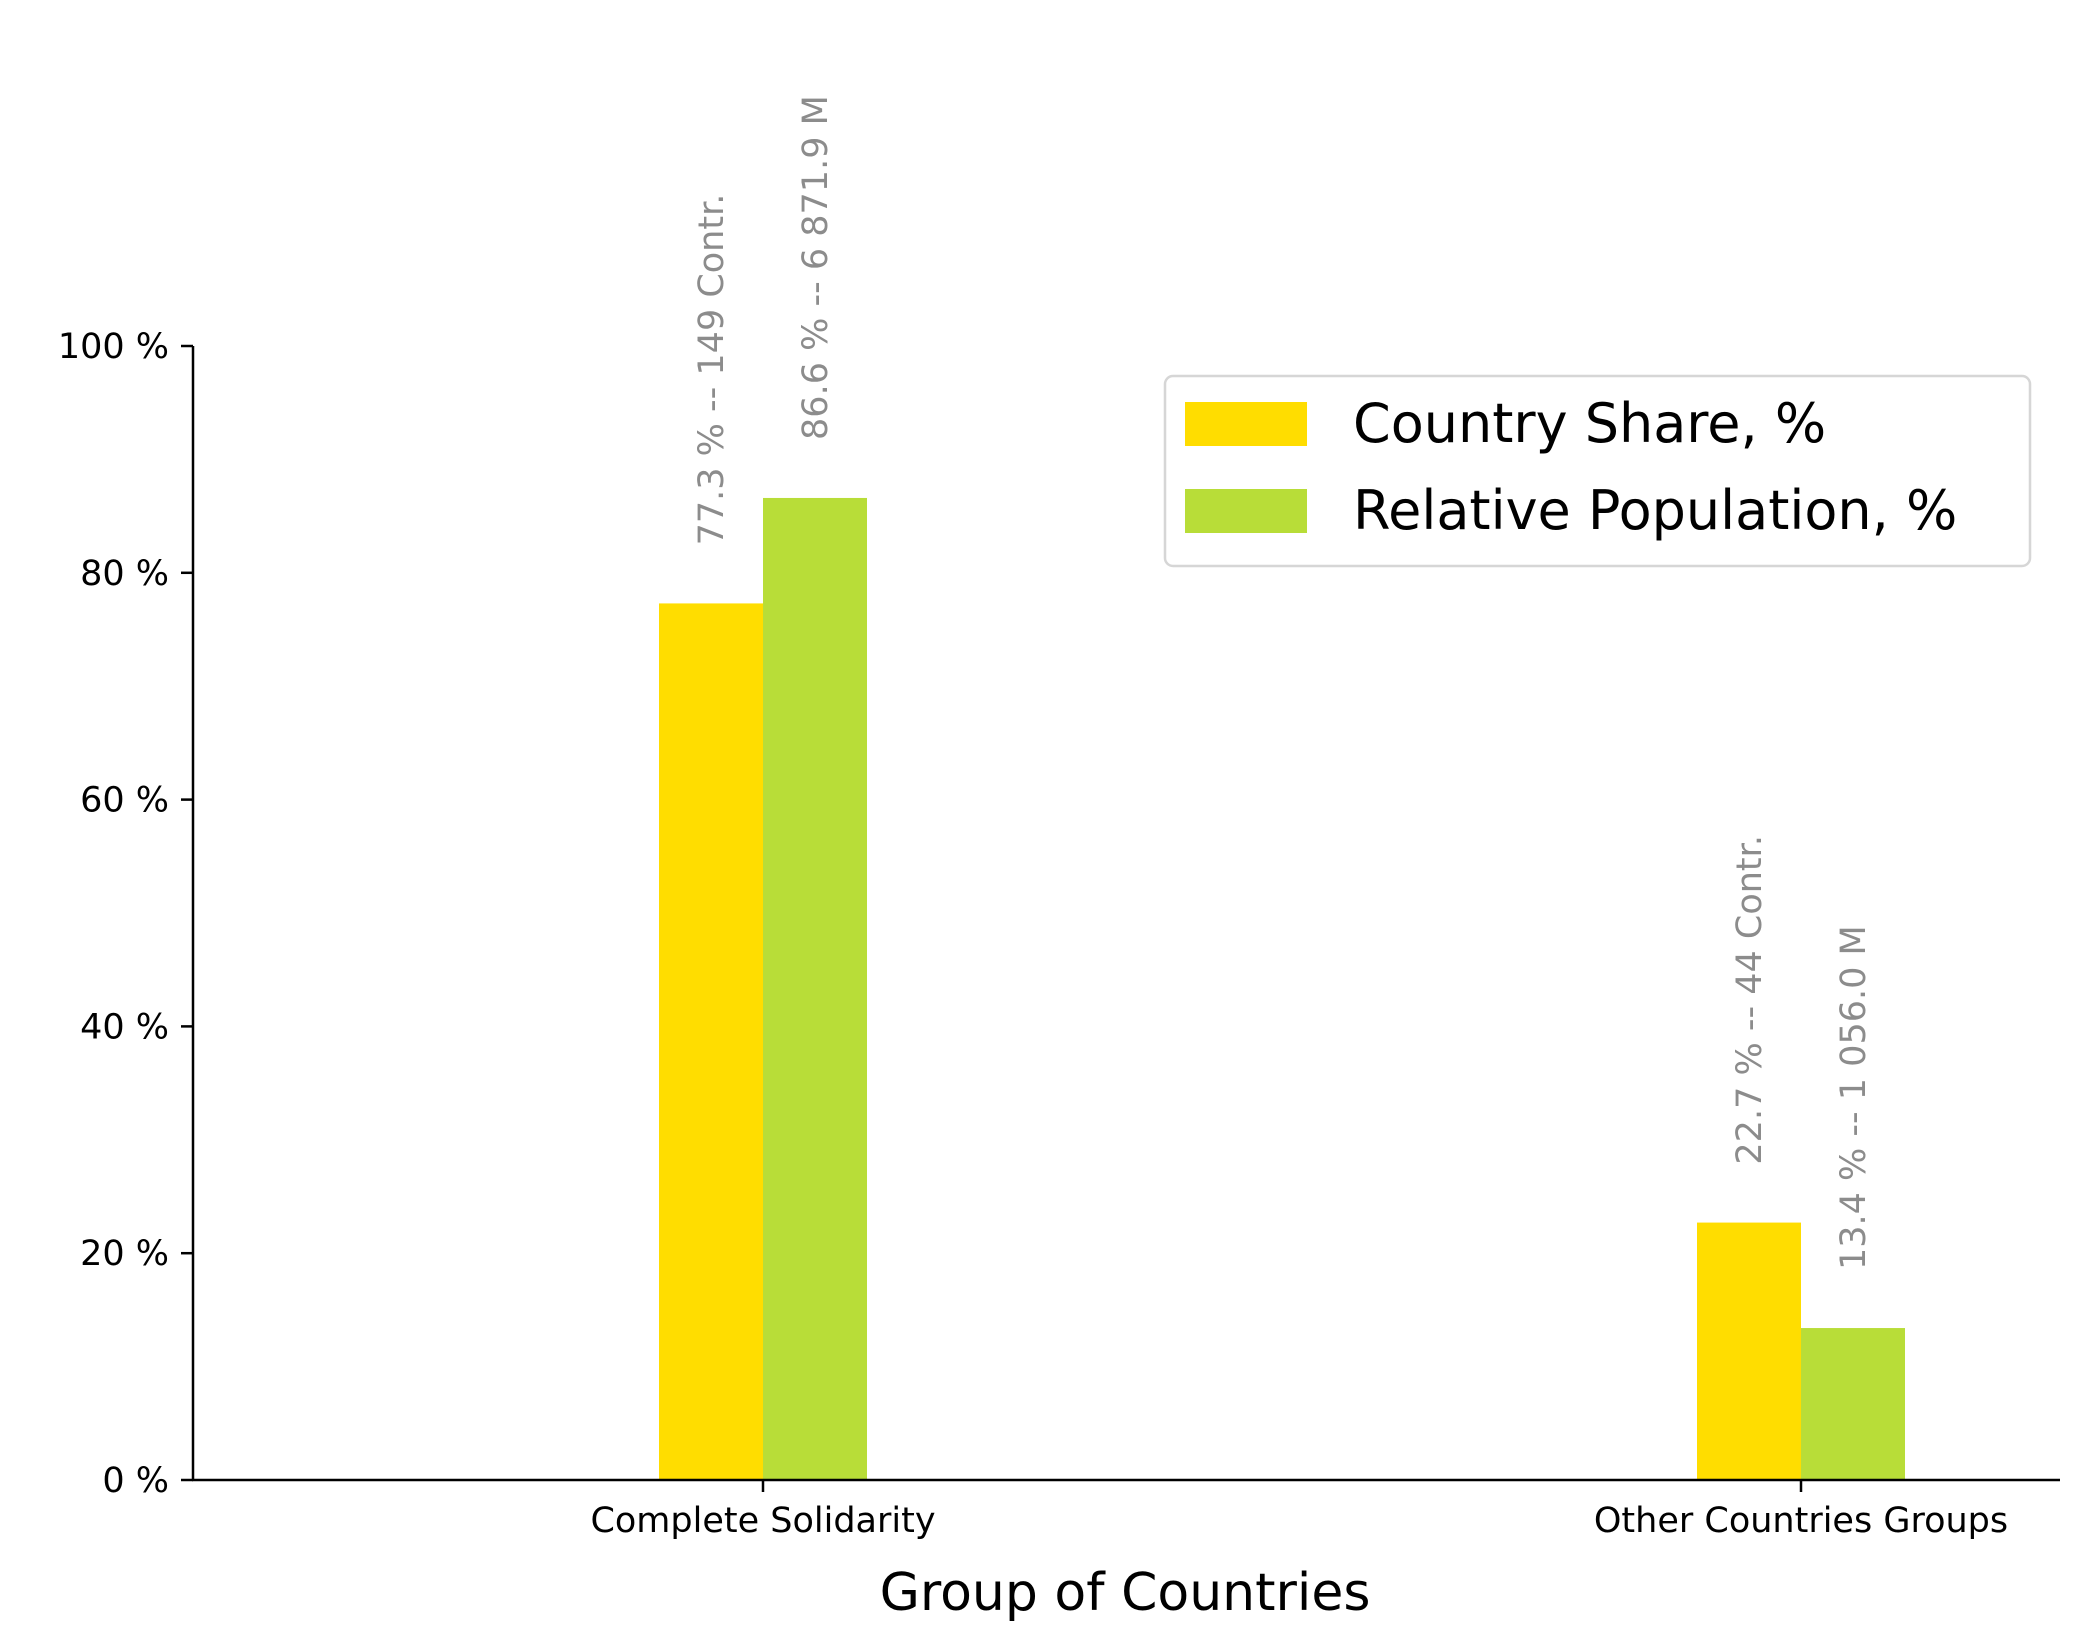 The image size is (2081, 1650). Describe the element at coordinates (1854, 1097) in the screenshot. I see `bar-data-label: 13.4 % -- 1 056.0 M` at that location.